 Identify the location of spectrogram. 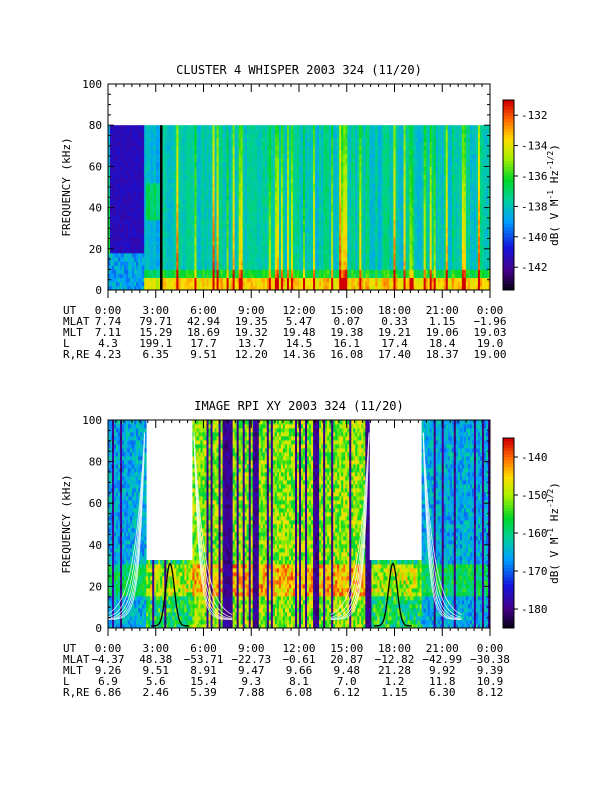
(299, 208).